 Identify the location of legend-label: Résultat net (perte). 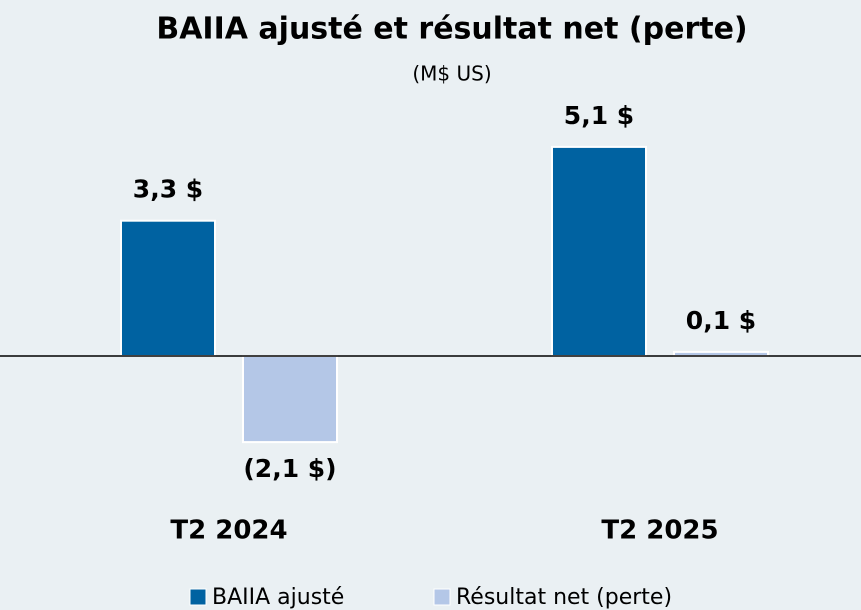
(564, 597).